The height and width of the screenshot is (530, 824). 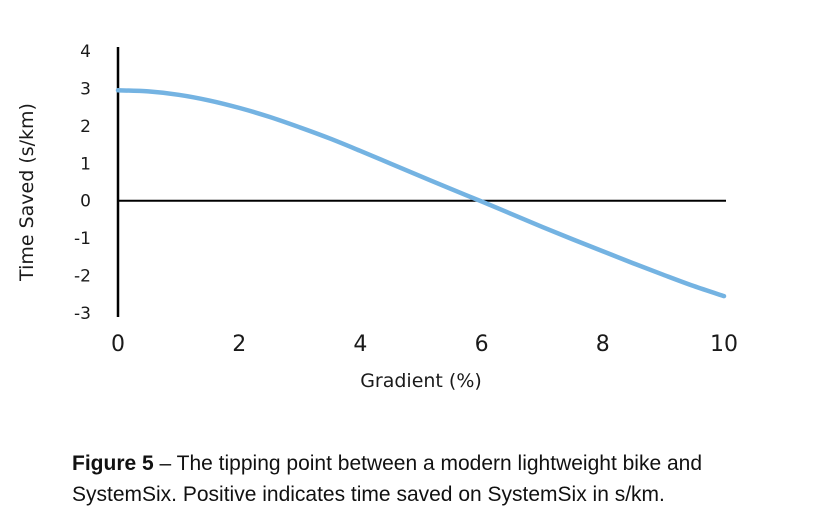 What do you see at coordinates (27, 192) in the screenshot?
I see `y-axis-title: Time Saved (s/km)` at bounding box center [27, 192].